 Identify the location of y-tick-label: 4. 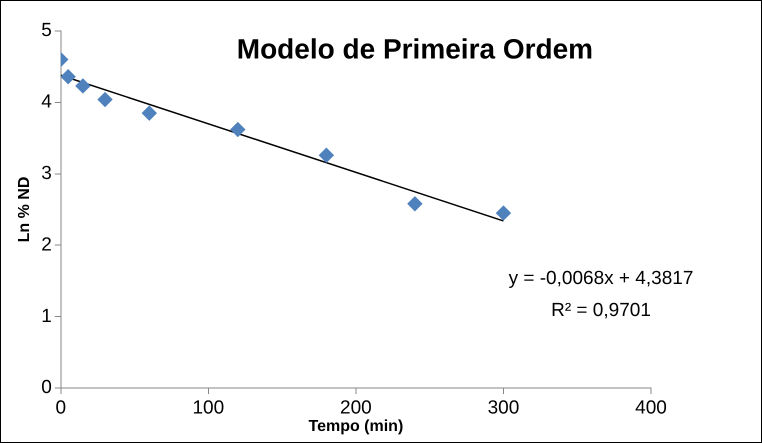
(46, 102).